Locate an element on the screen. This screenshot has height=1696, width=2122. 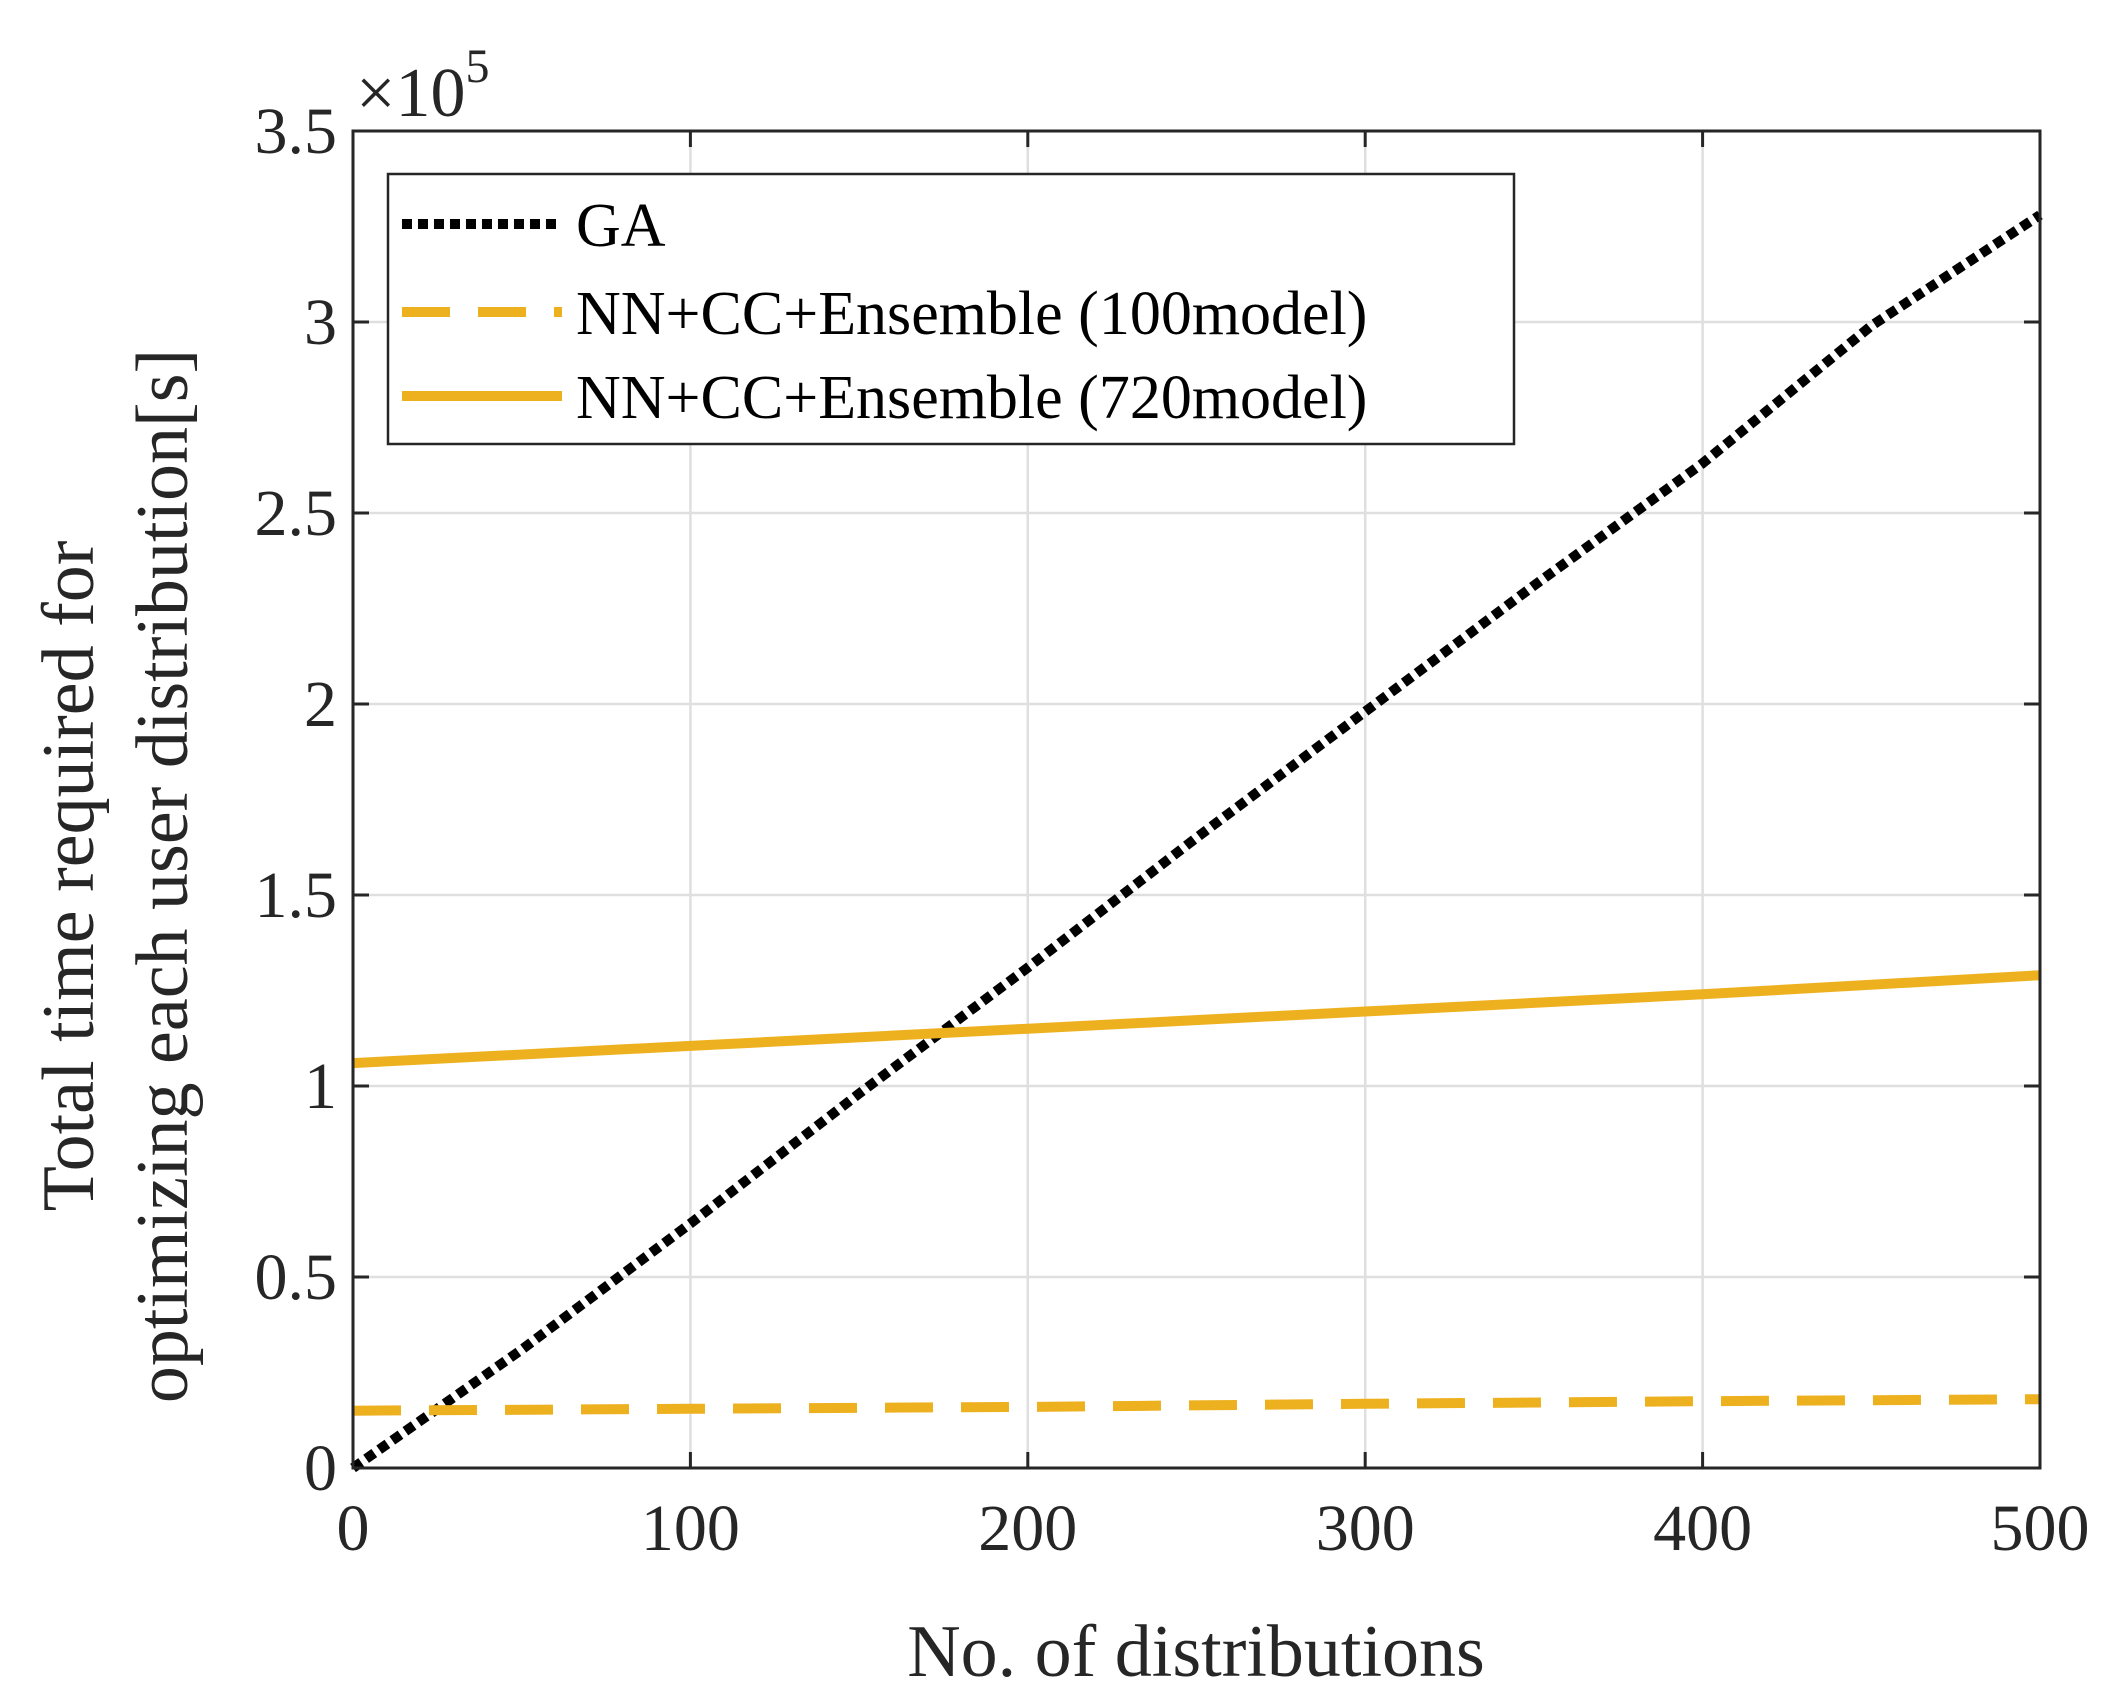
x-tick-label: 200 is located at coordinates (1027, 1528).